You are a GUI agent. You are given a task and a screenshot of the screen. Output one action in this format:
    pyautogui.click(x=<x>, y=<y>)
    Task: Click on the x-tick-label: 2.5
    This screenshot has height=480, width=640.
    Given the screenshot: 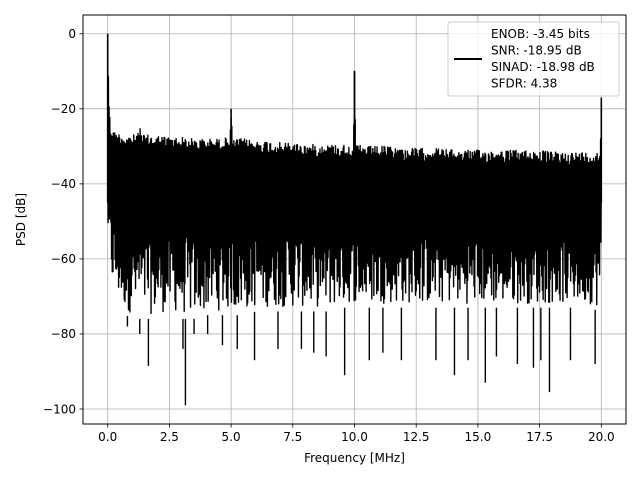 What is the action you would take?
    pyautogui.click(x=169, y=437)
    